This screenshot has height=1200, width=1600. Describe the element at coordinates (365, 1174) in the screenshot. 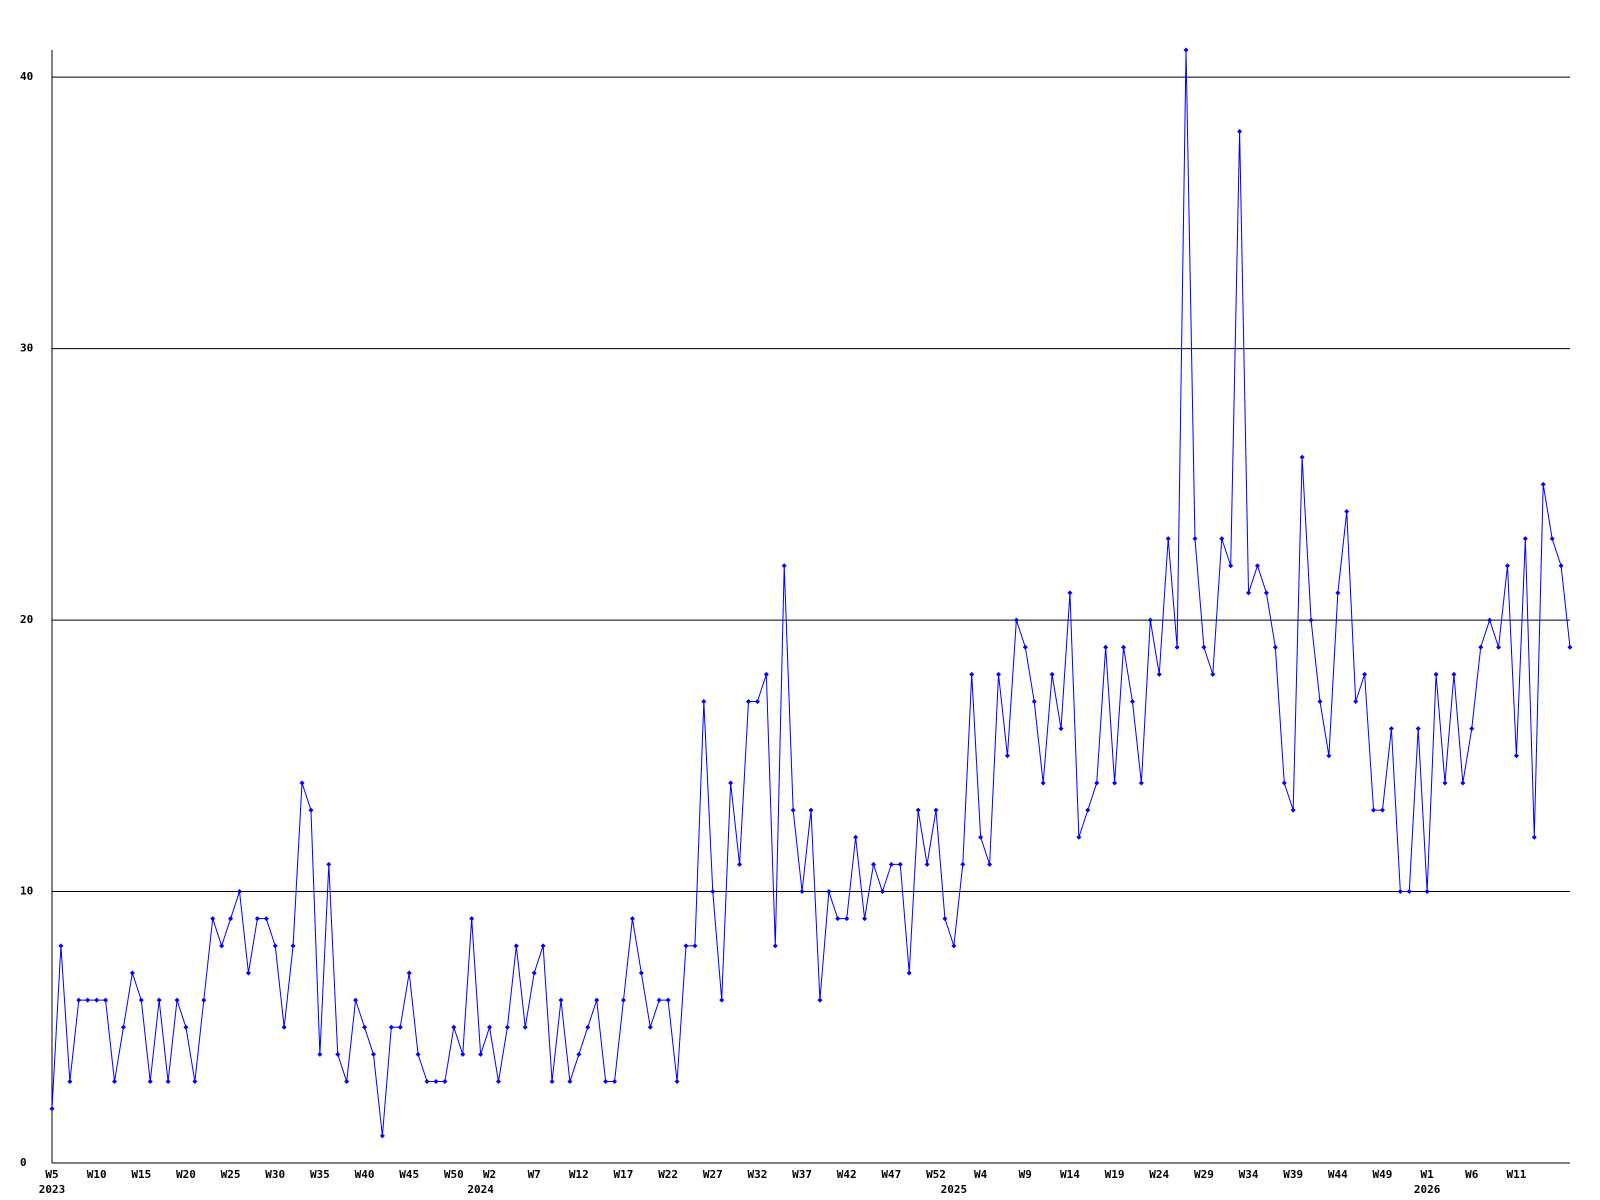

I see `x-tick-label: W40` at that location.